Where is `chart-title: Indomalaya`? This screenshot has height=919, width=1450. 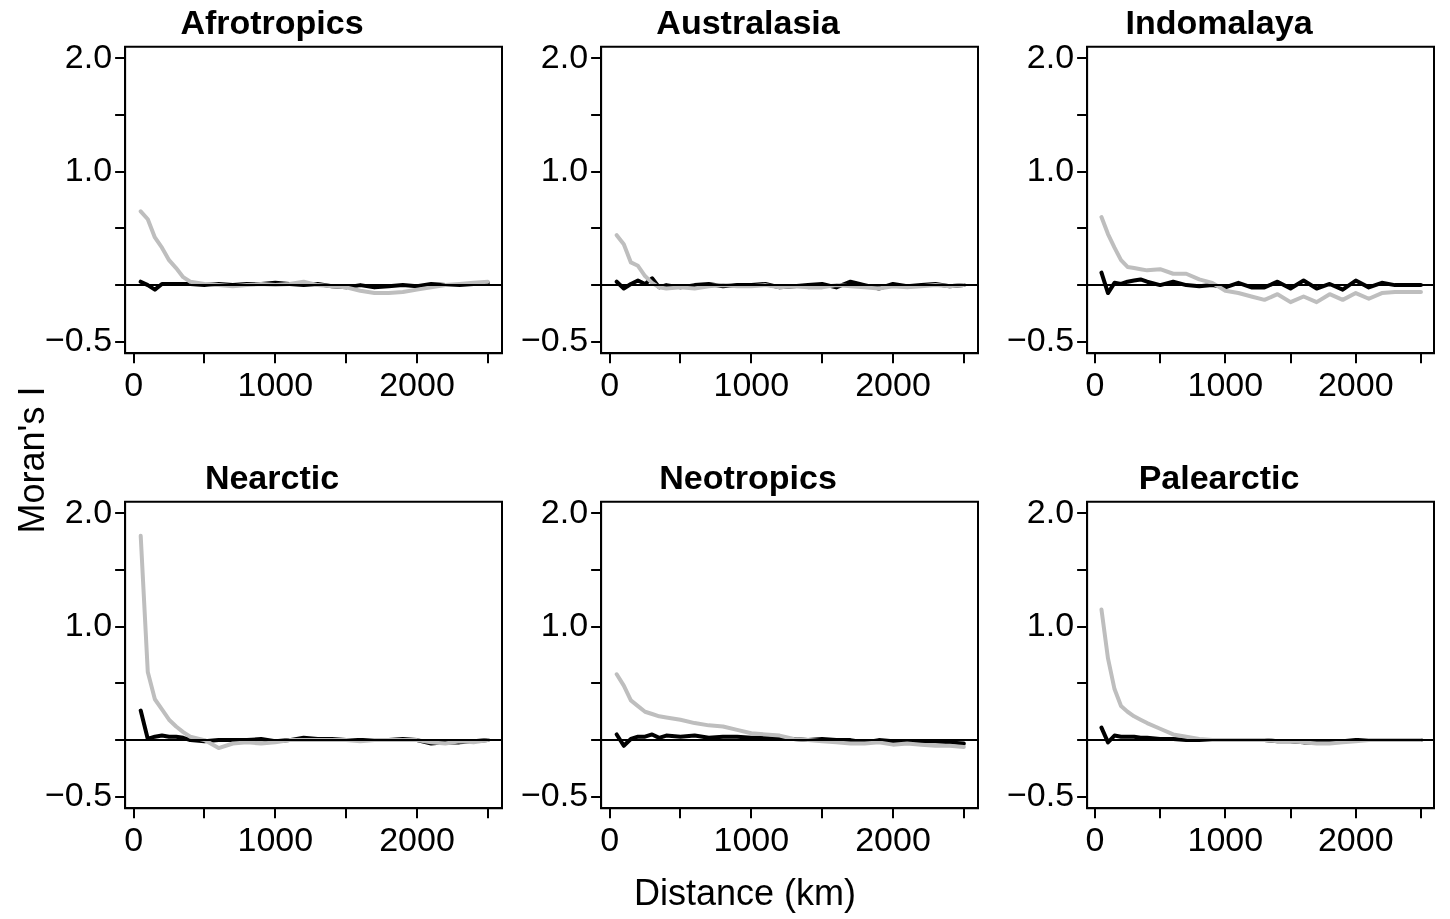 chart-title: Indomalaya is located at coordinates (1219, 21).